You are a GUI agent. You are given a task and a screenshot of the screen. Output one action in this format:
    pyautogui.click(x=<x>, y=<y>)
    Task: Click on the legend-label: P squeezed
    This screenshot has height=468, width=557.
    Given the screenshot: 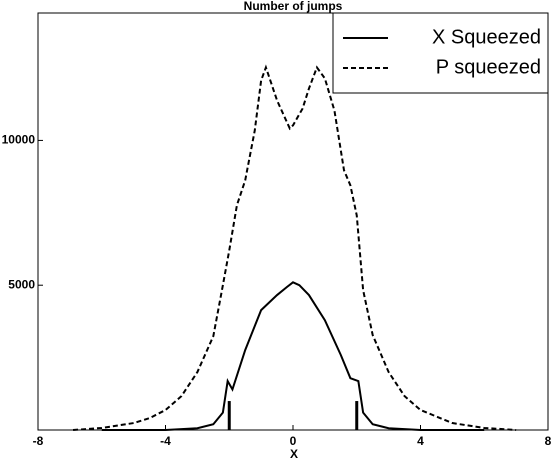 What is the action you would take?
    pyautogui.click(x=488, y=67)
    